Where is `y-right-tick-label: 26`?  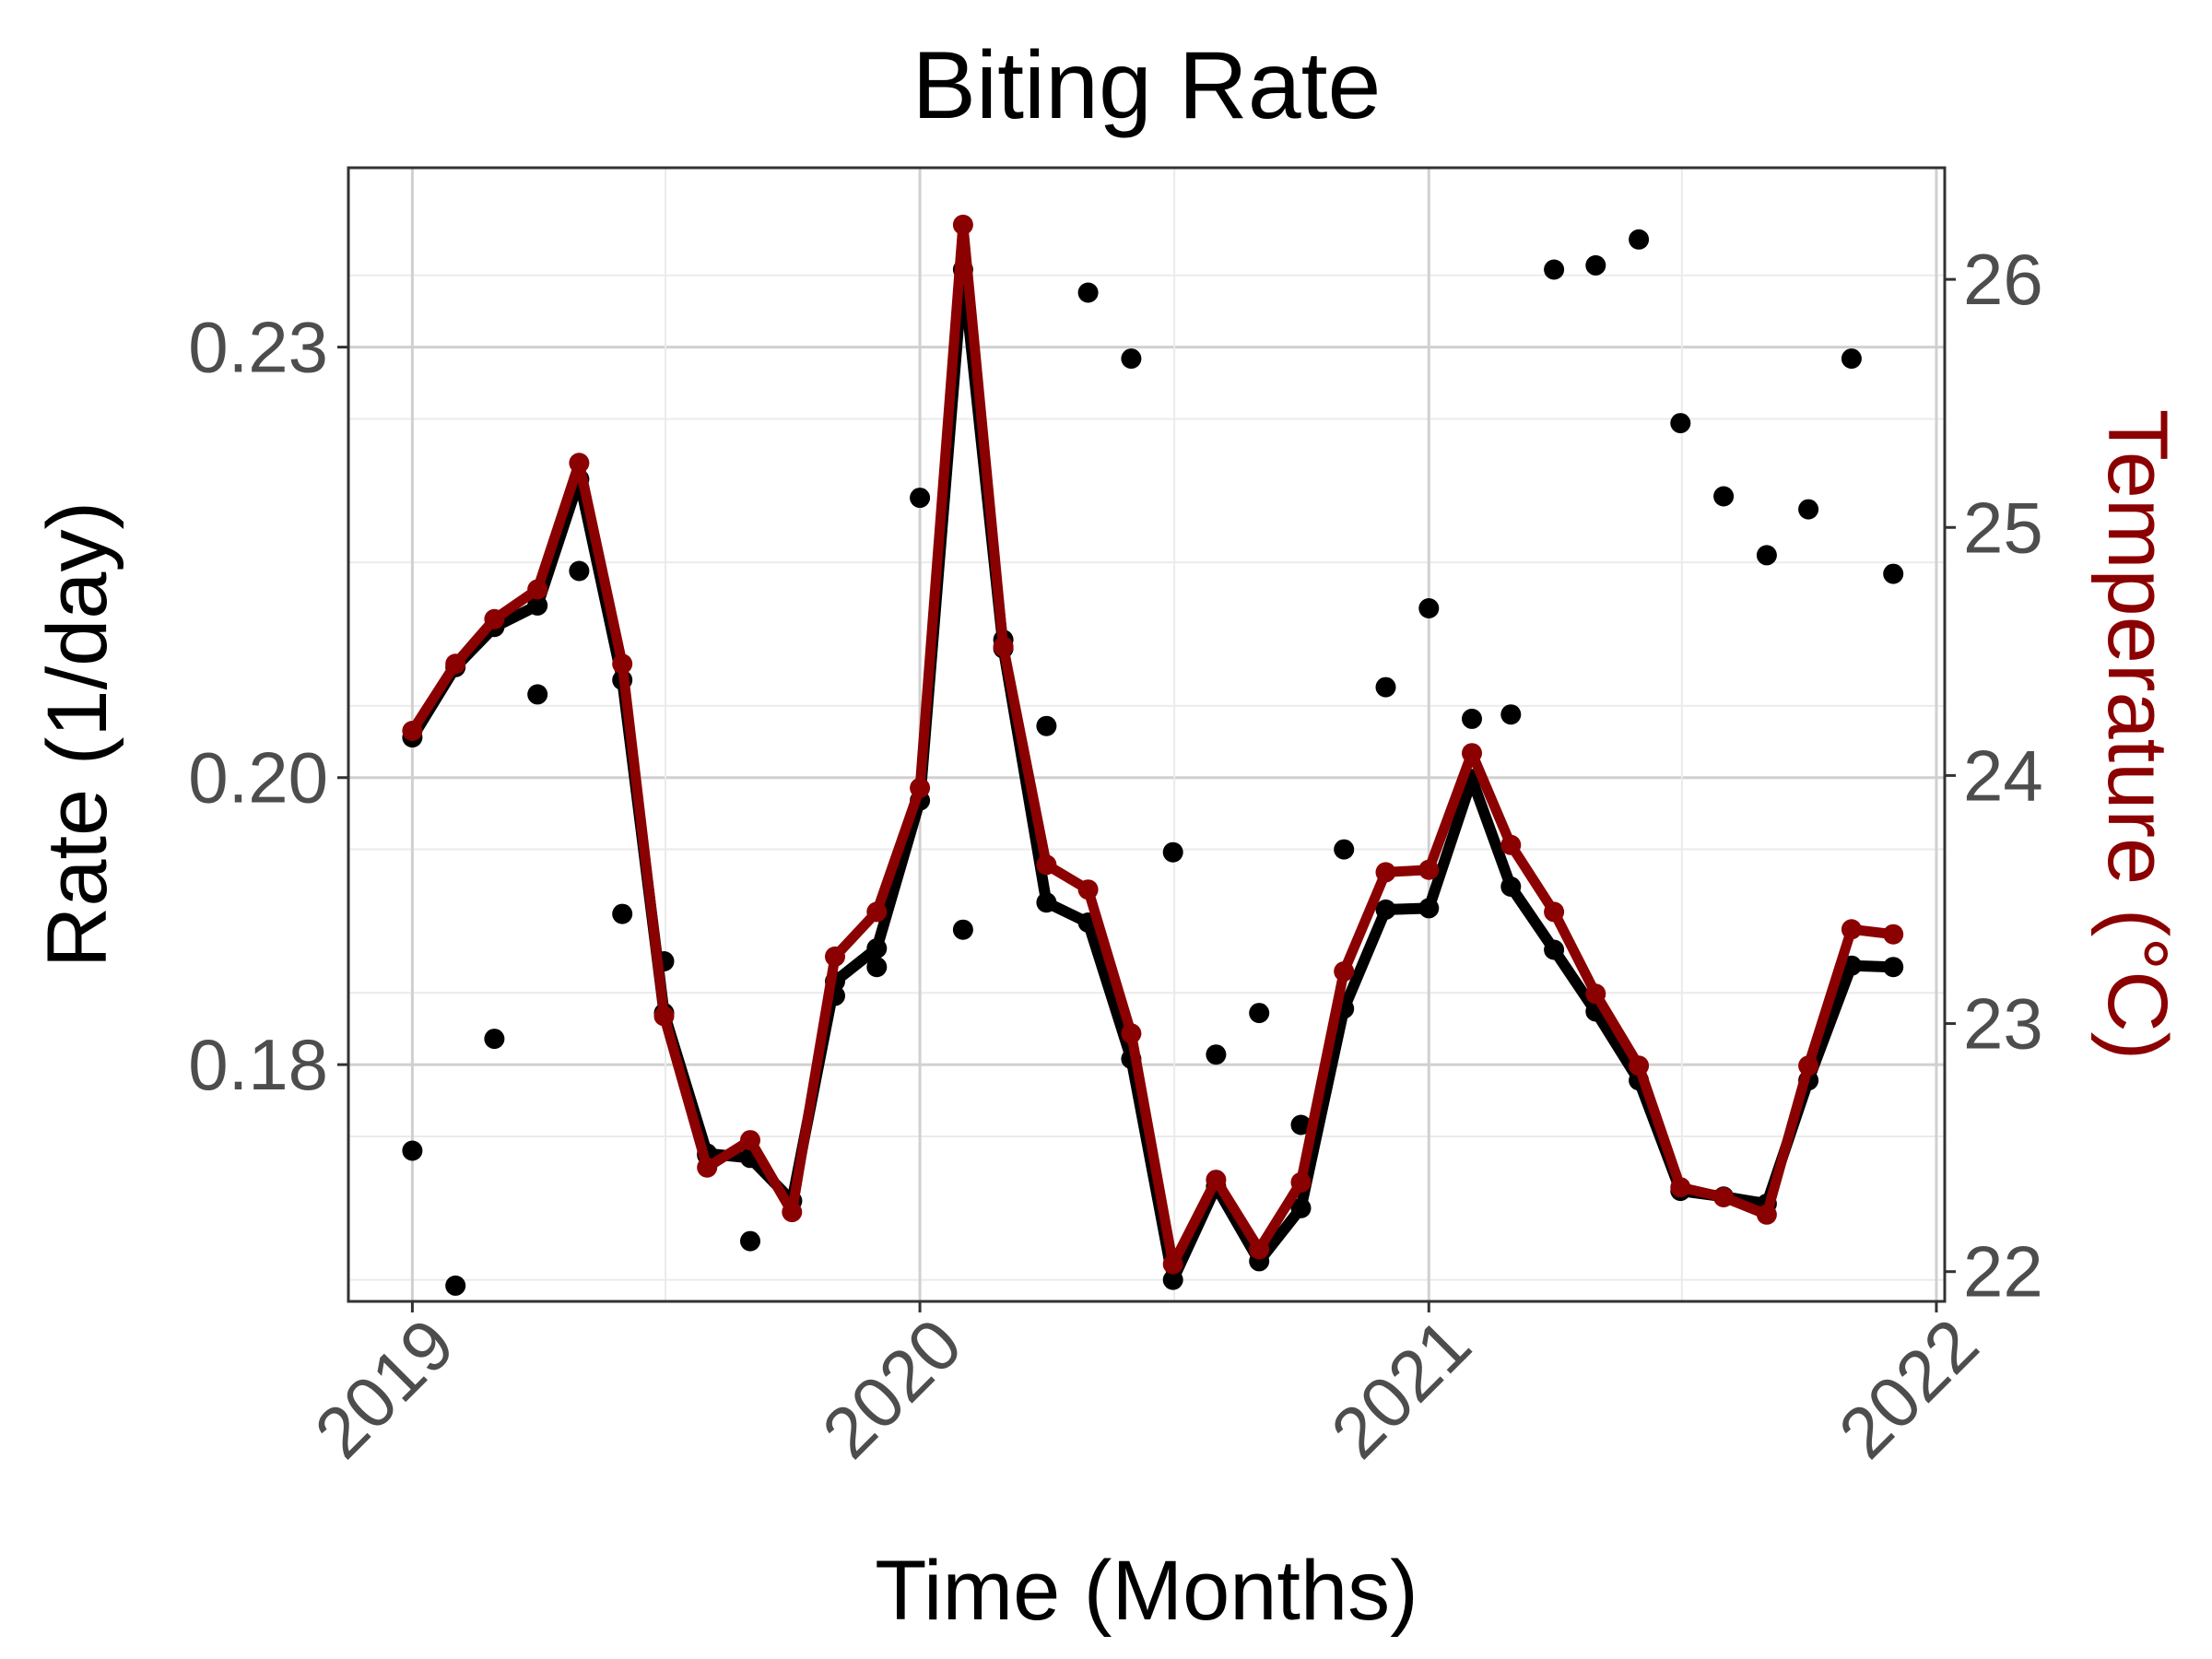 y-right-tick-label: 26 is located at coordinates (2003, 279).